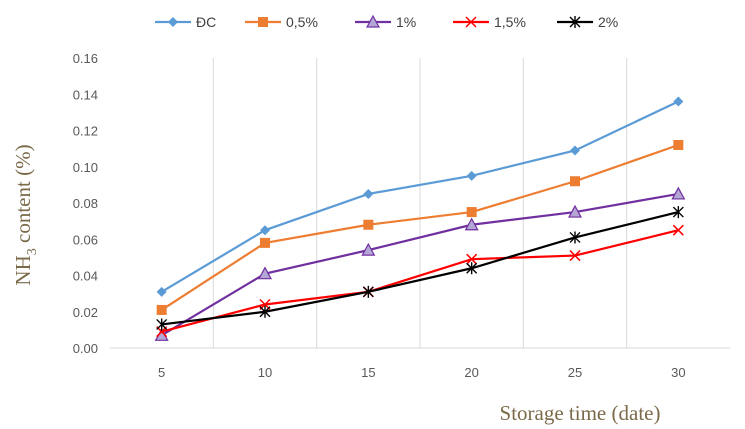  I want to click on legend: ĐC 0,5% 1% 1,5% 2%, so click(386, 22).